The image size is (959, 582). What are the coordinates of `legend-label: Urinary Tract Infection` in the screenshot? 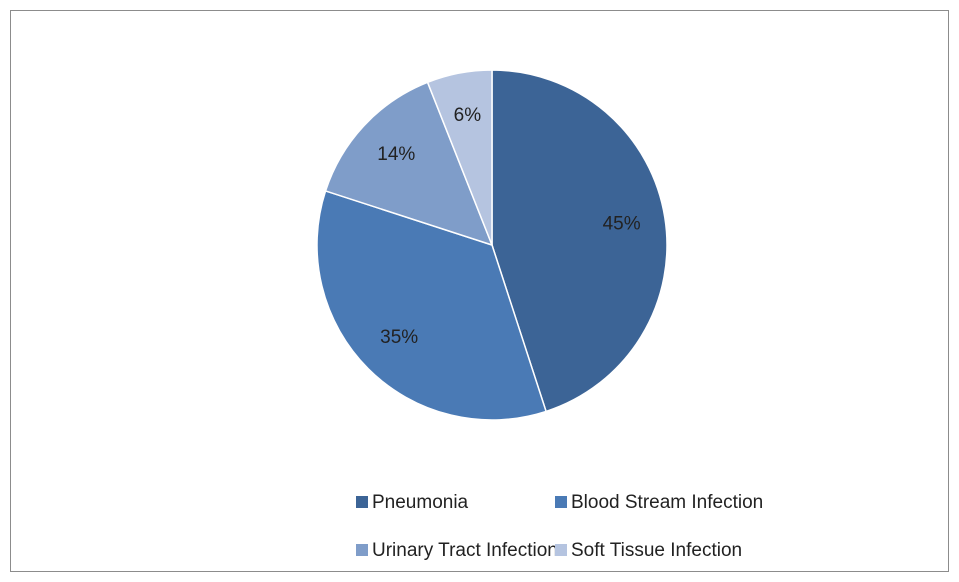 It's located at (465, 550).